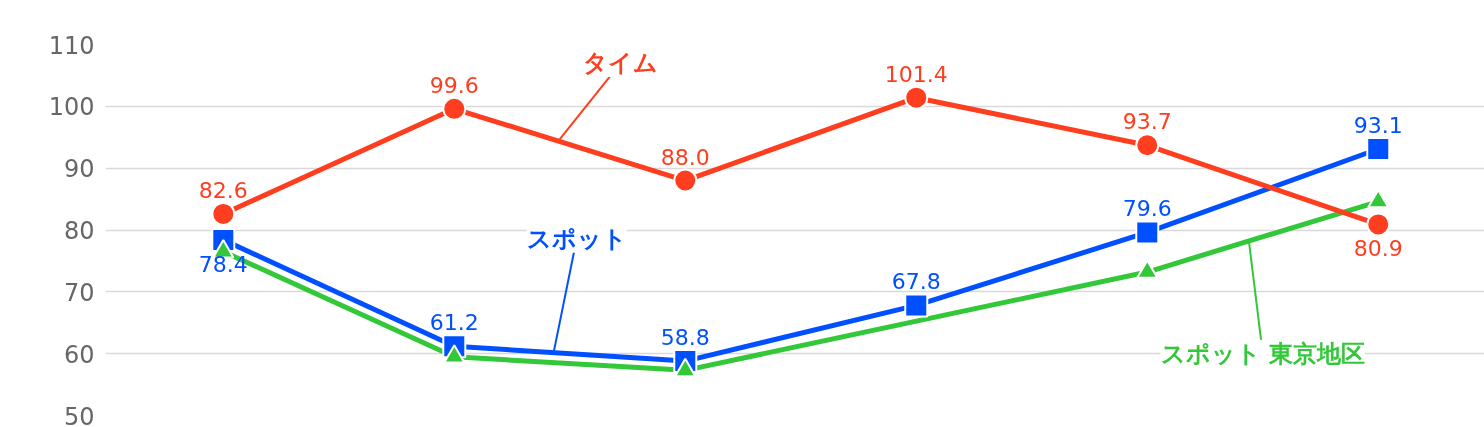 The height and width of the screenshot is (427, 1484). I want to click on y-tick-label: 80, so click(79, 231).